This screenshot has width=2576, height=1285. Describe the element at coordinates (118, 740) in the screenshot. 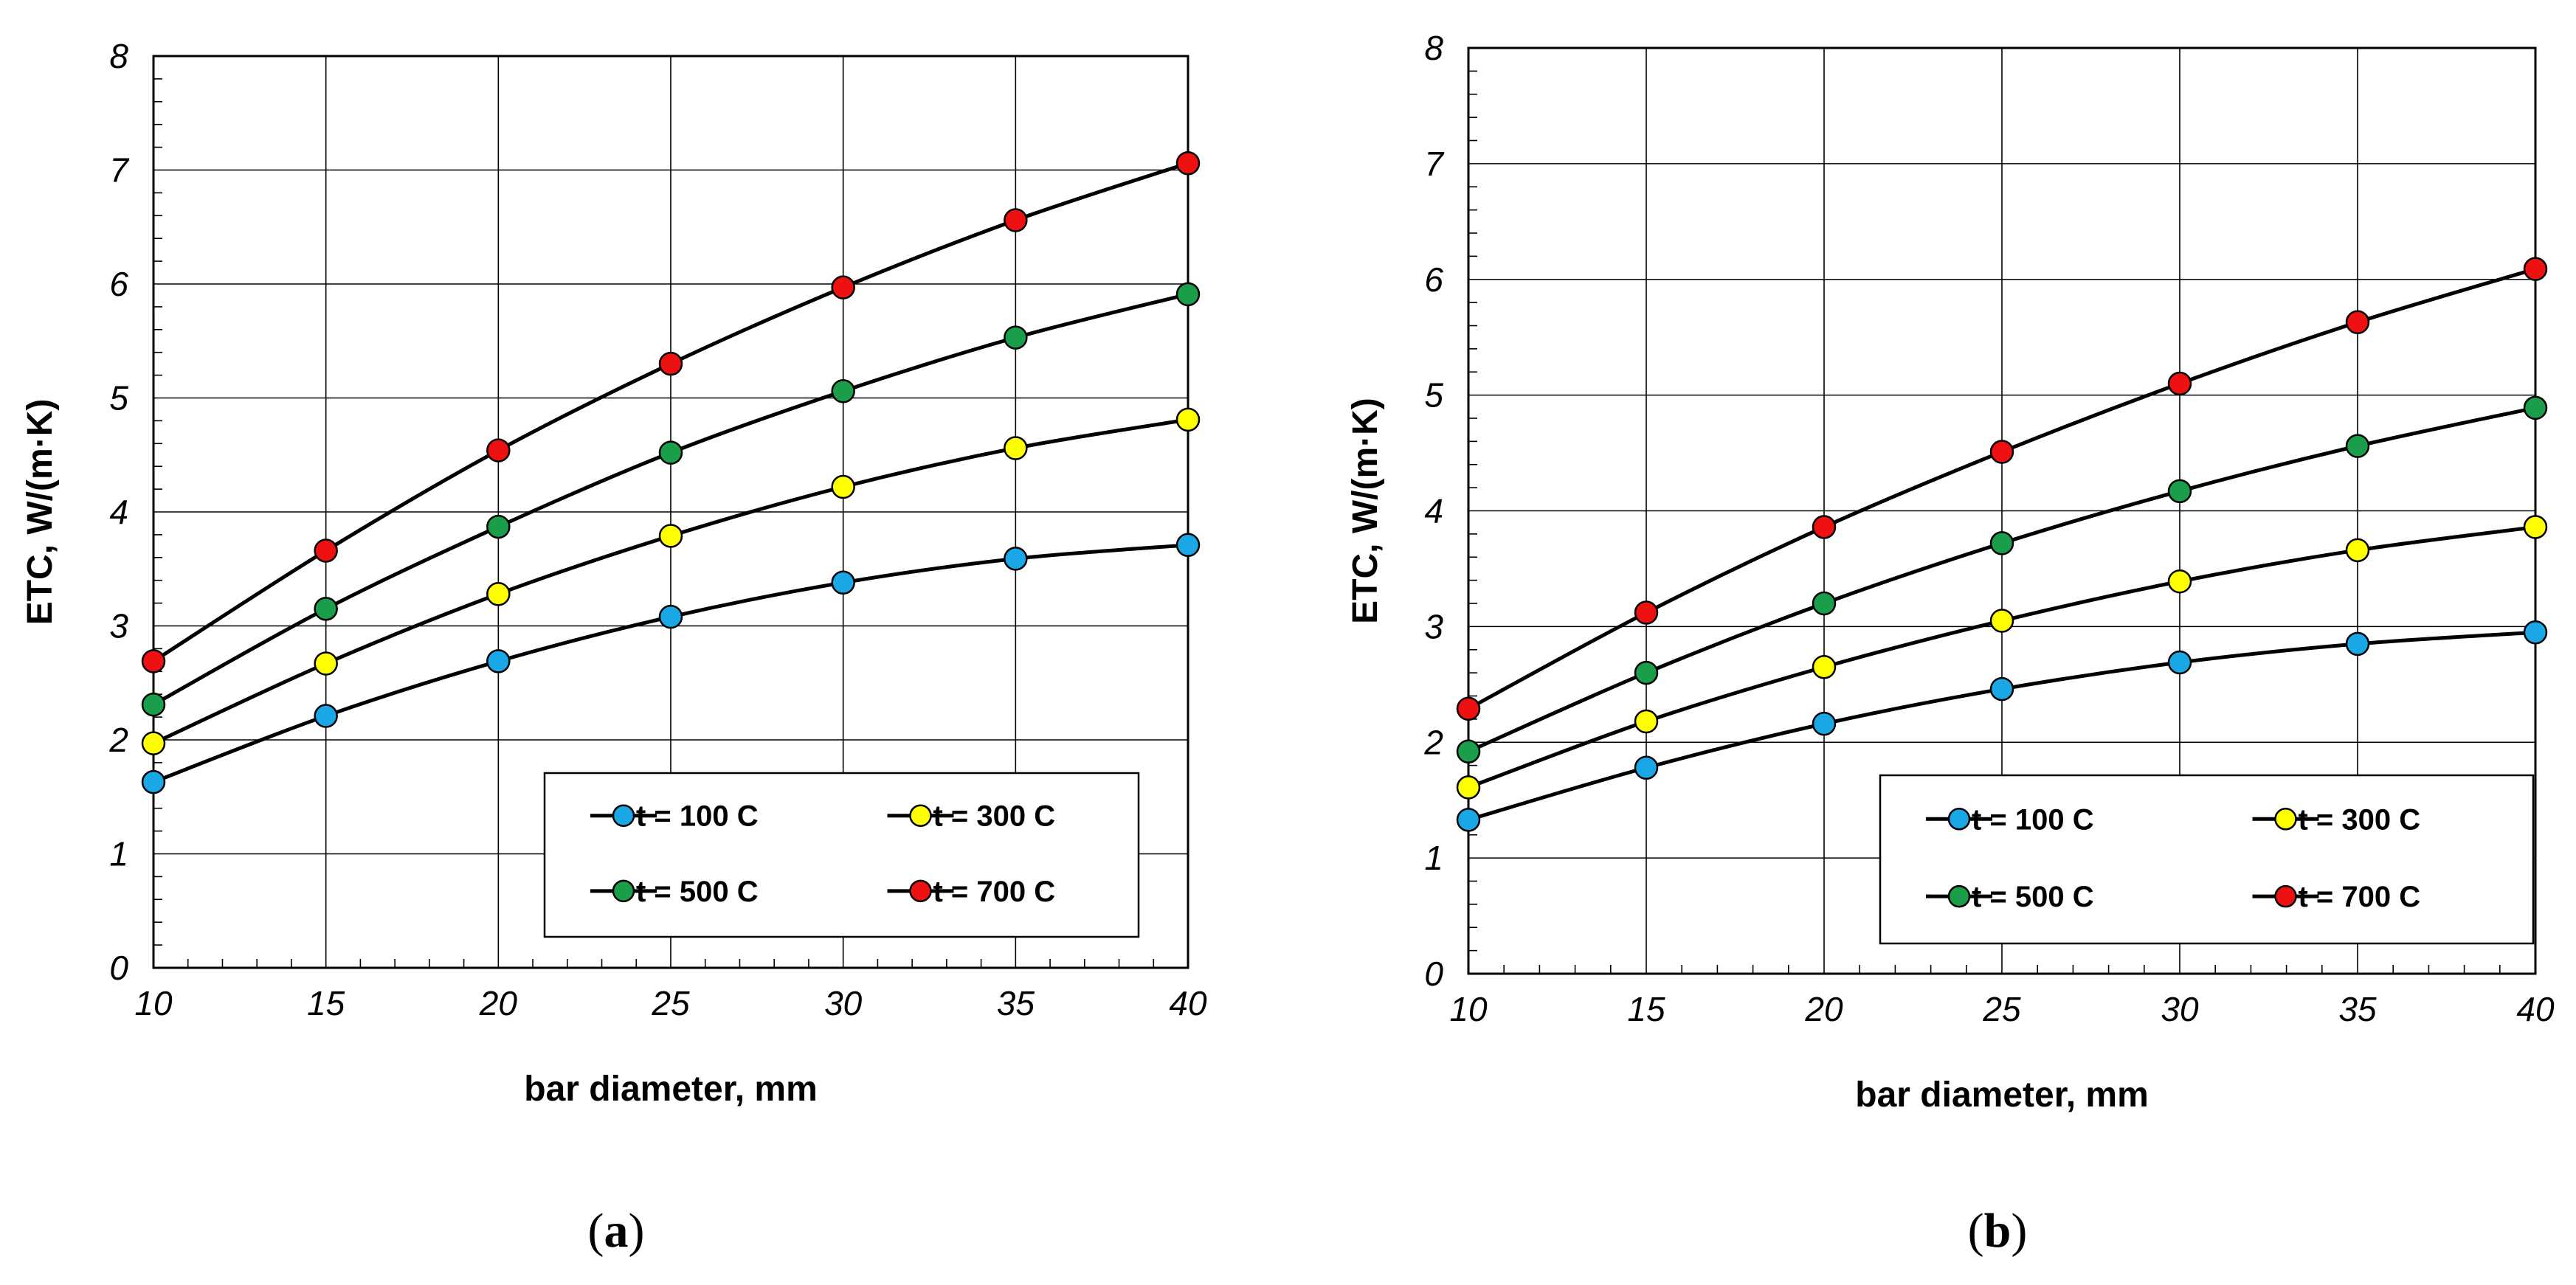

I see `chart-a-y-tick-label: 2` at that location.